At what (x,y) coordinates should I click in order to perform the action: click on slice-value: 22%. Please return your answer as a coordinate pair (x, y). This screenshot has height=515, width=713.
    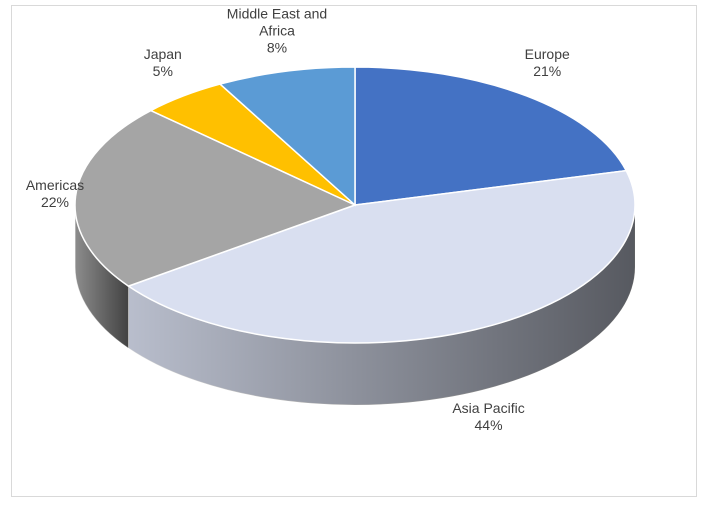
    Looking at the image, I should click on (55, 201).